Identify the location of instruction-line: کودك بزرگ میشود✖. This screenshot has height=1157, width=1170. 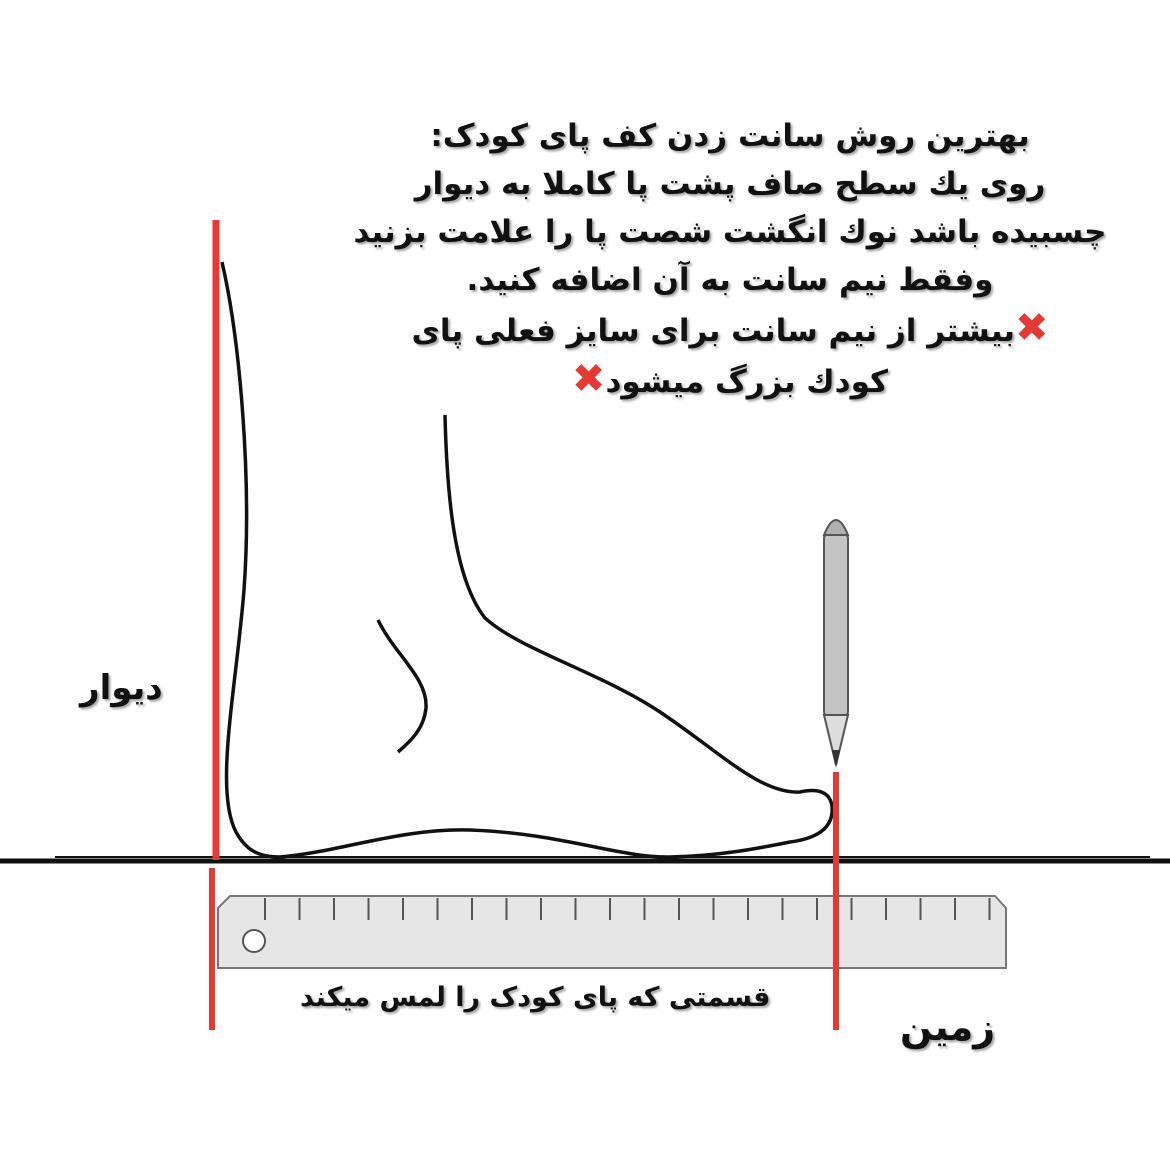
(730, 379).